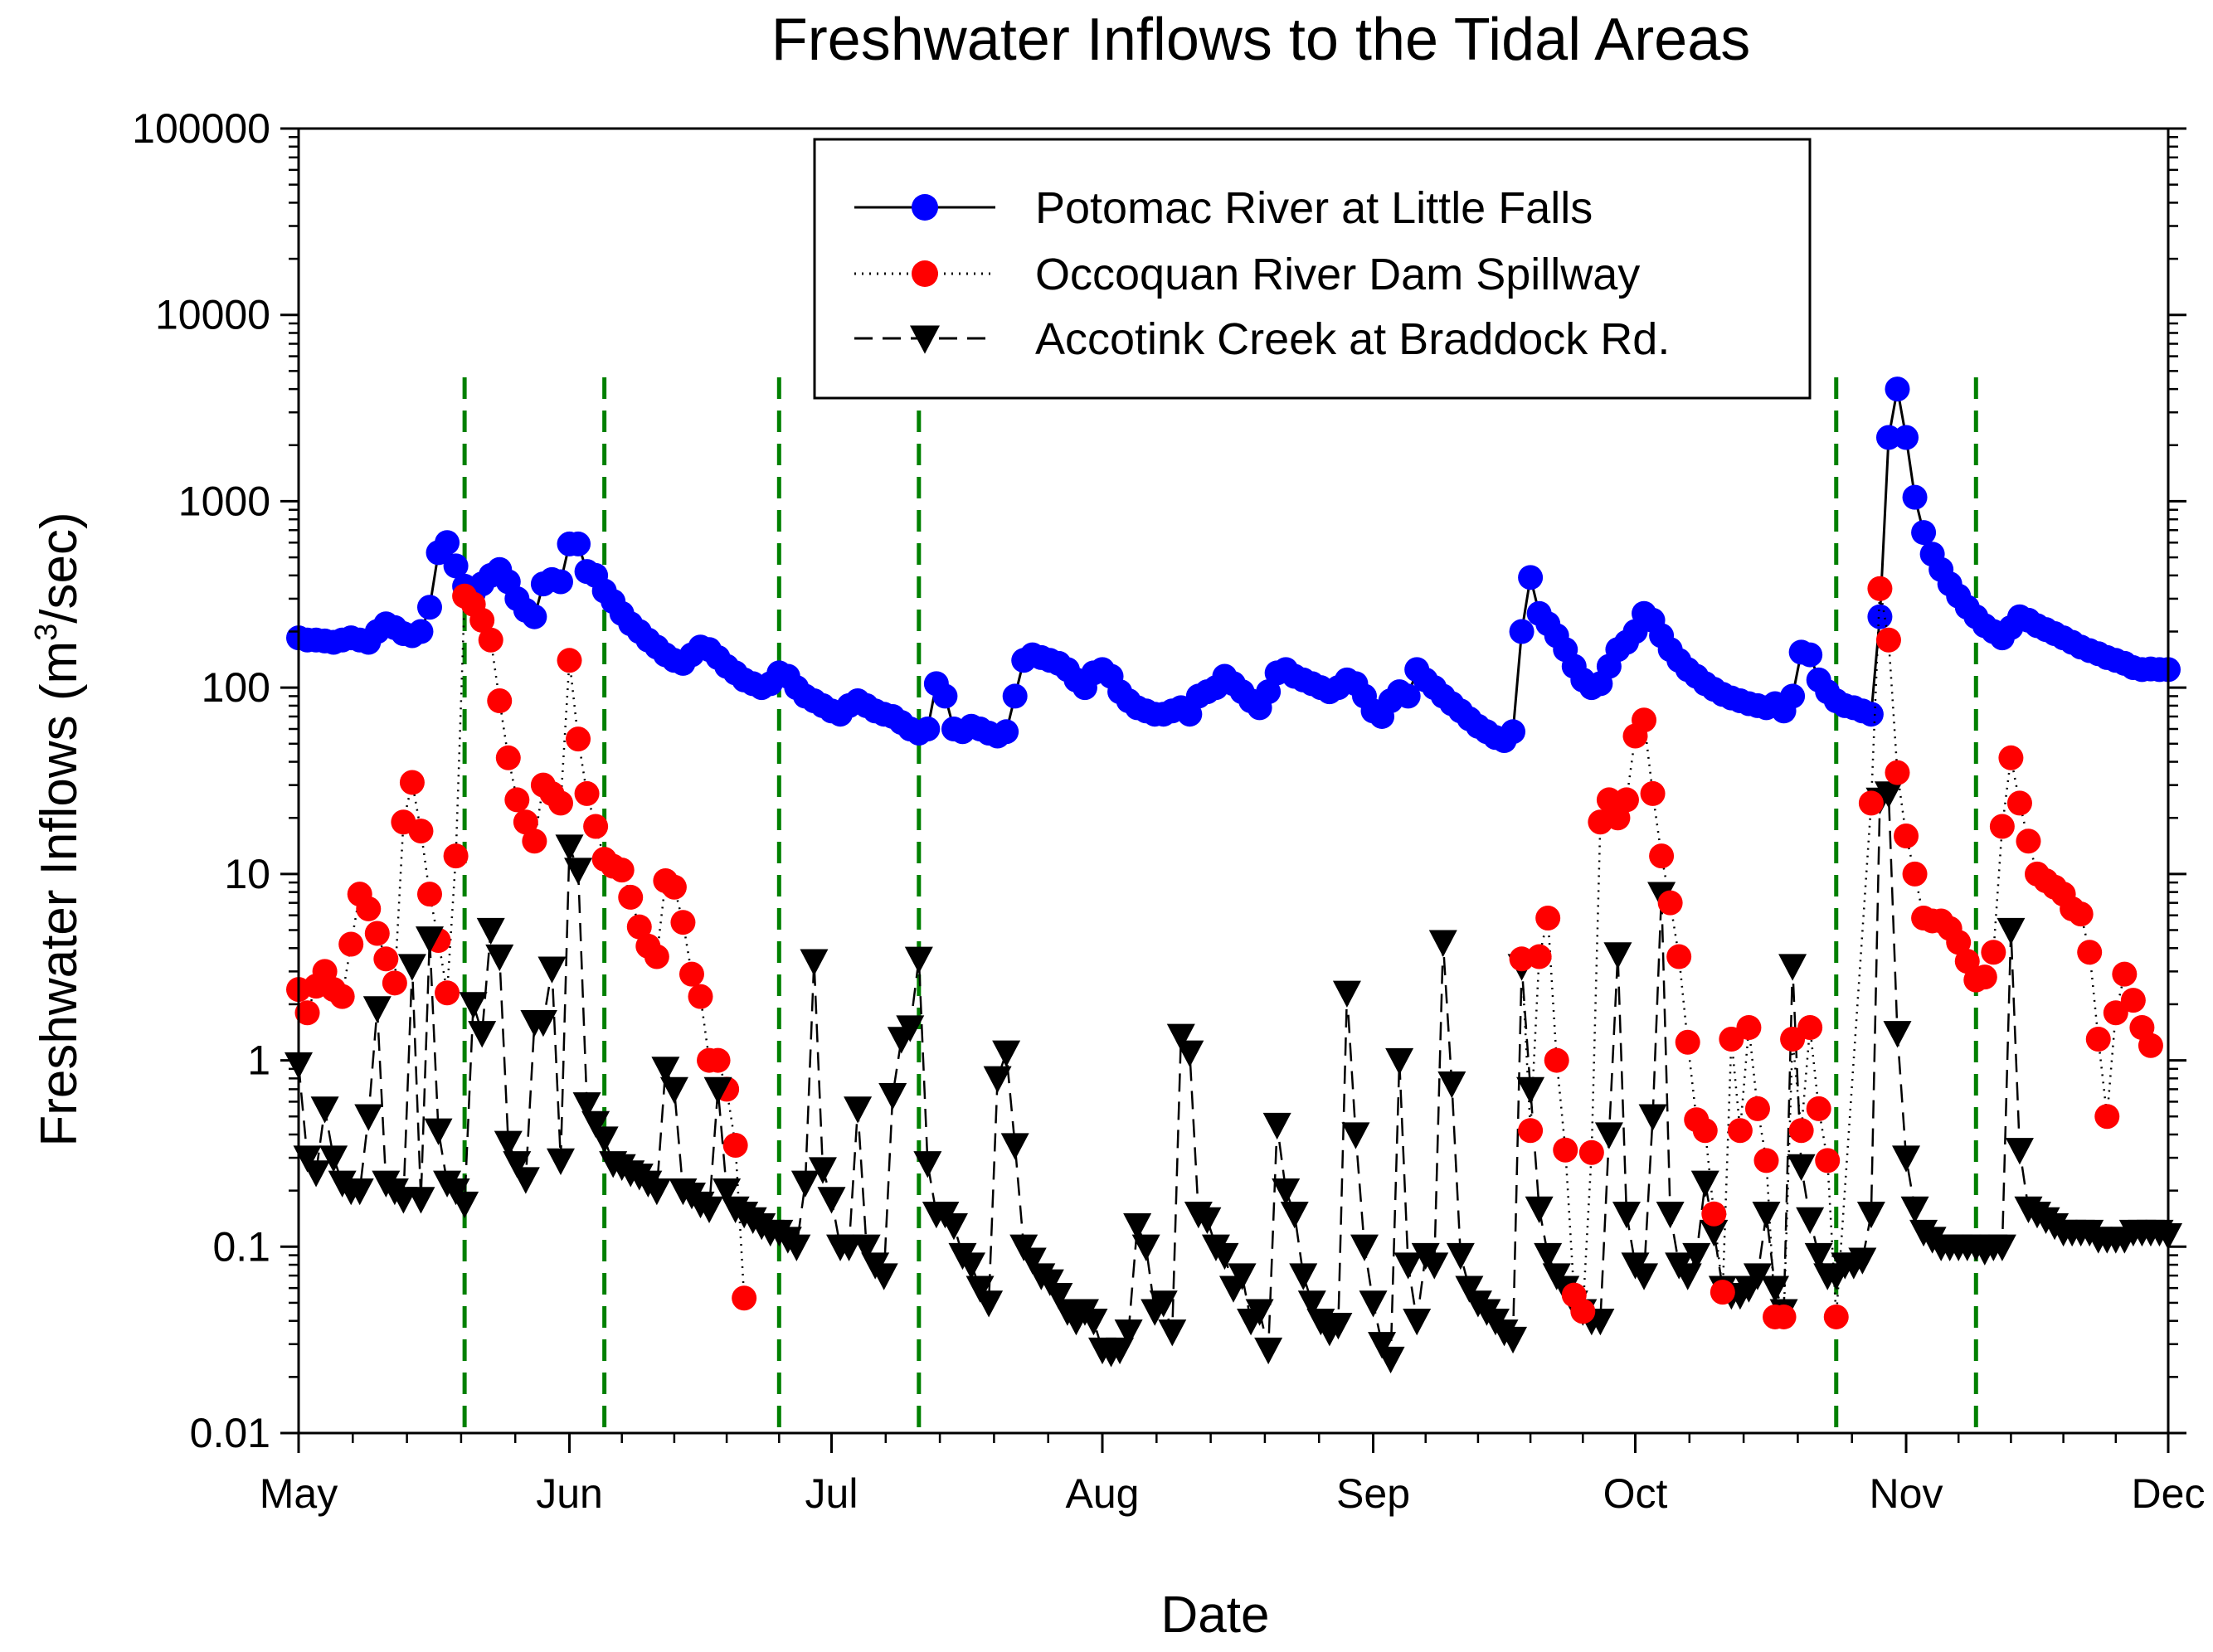 The image size is (2213, 1652). I want to click on y-tick-label: 10, so click(247, 874).